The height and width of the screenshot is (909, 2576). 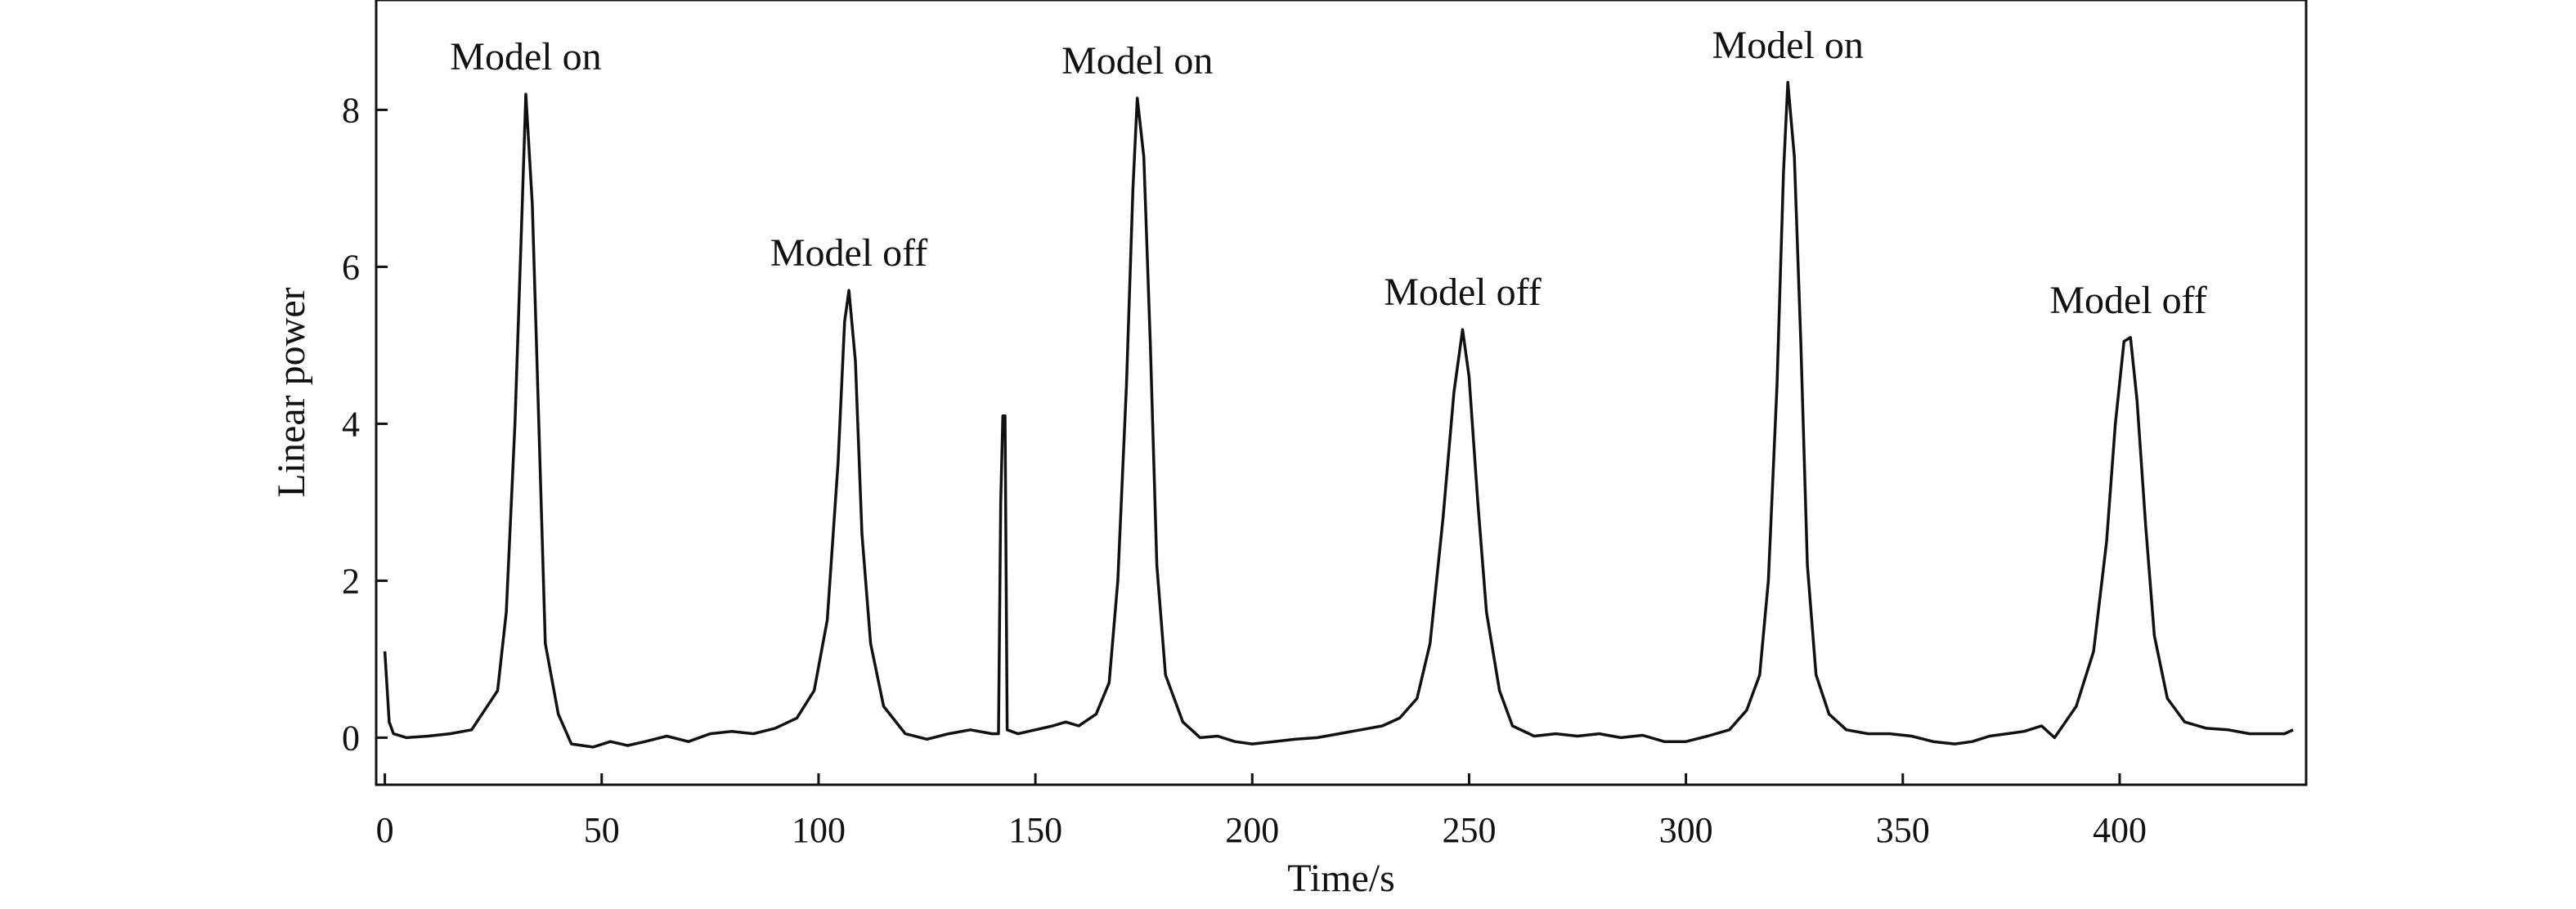 What do you see at coordinates (602, 830) in the screenshot?
I see `x-tick-label: 50` at bounding box center [602, 830].